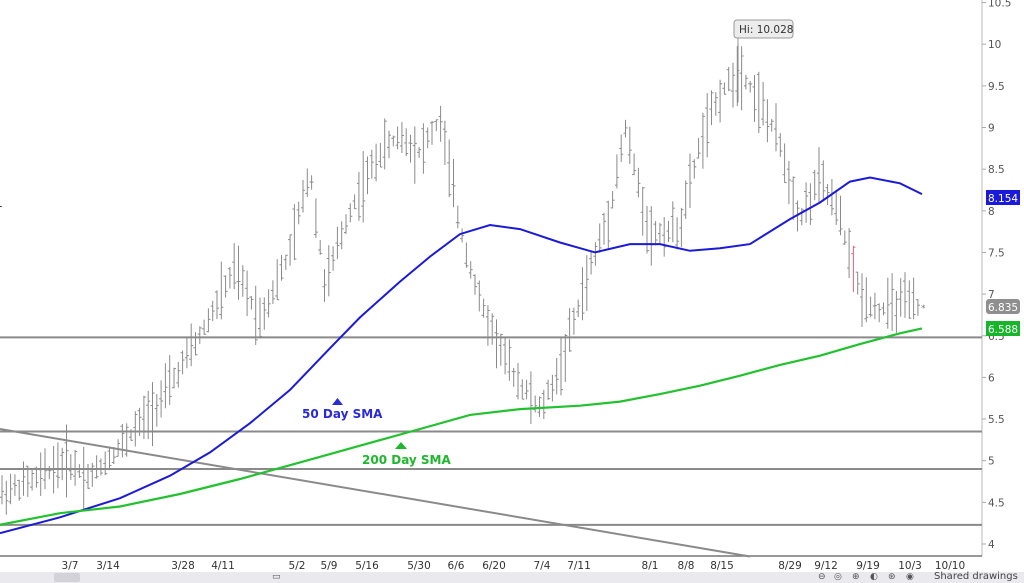 The height and width of the screenshot is (583, 1024). Describe the element at coordinates (183, 566) in the screenshot. I see `x-tick-label: 3/28` at that location.